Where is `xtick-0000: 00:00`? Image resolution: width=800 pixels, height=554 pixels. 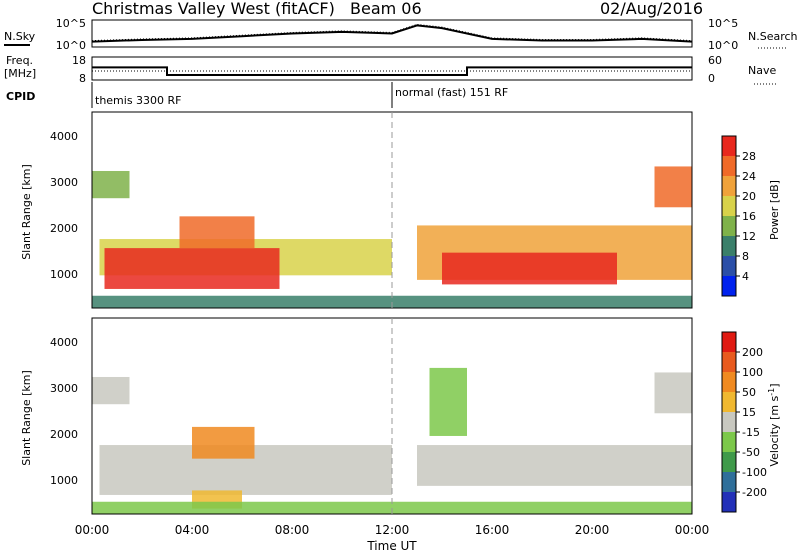 xtick-0000: 00:00 is located at coordinates (92, 530).